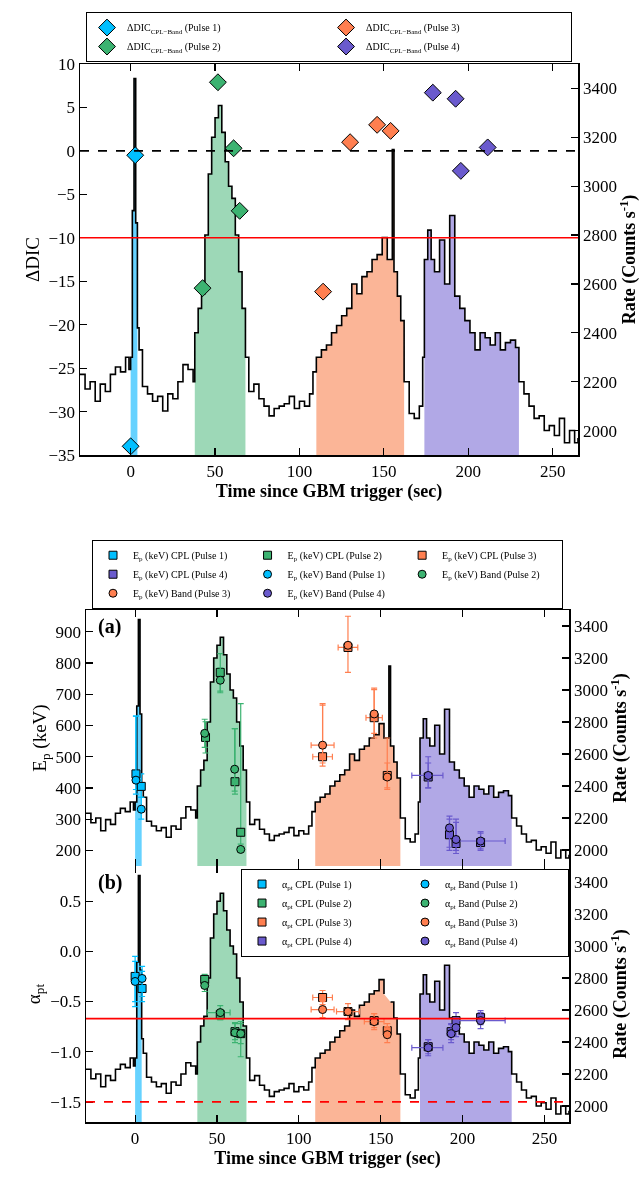  I want to click on y-tick-label: 10, so click(67, 64).